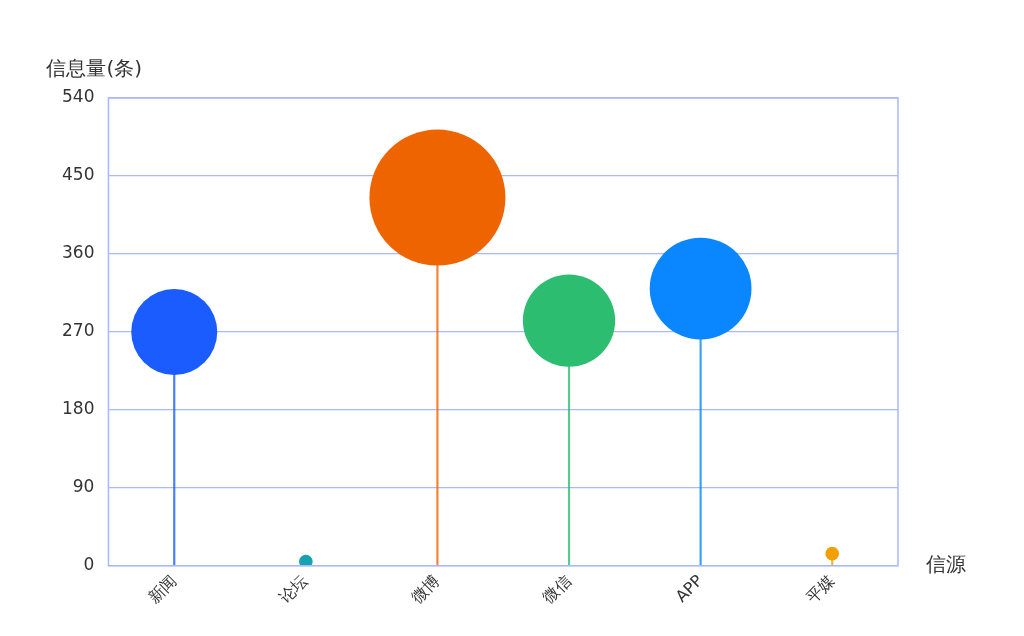 The image size is (1024, 636). I want to click on y-tick-label: 0, so click(89, 564).